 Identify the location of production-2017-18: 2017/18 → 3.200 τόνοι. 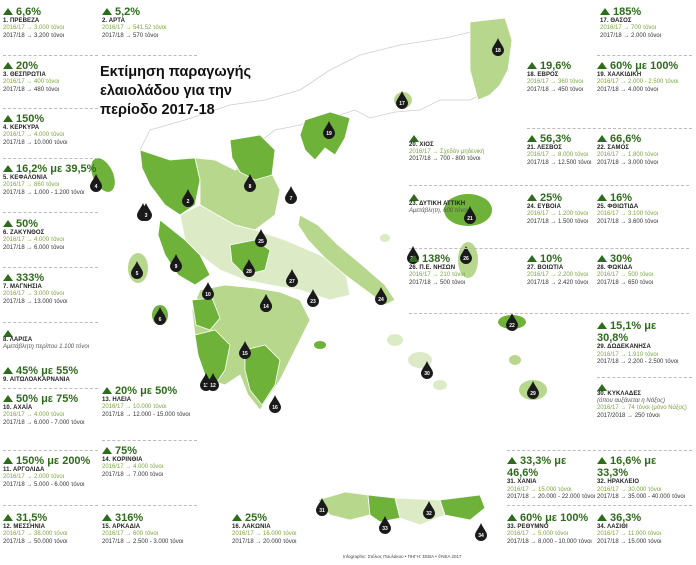
(34, 35).